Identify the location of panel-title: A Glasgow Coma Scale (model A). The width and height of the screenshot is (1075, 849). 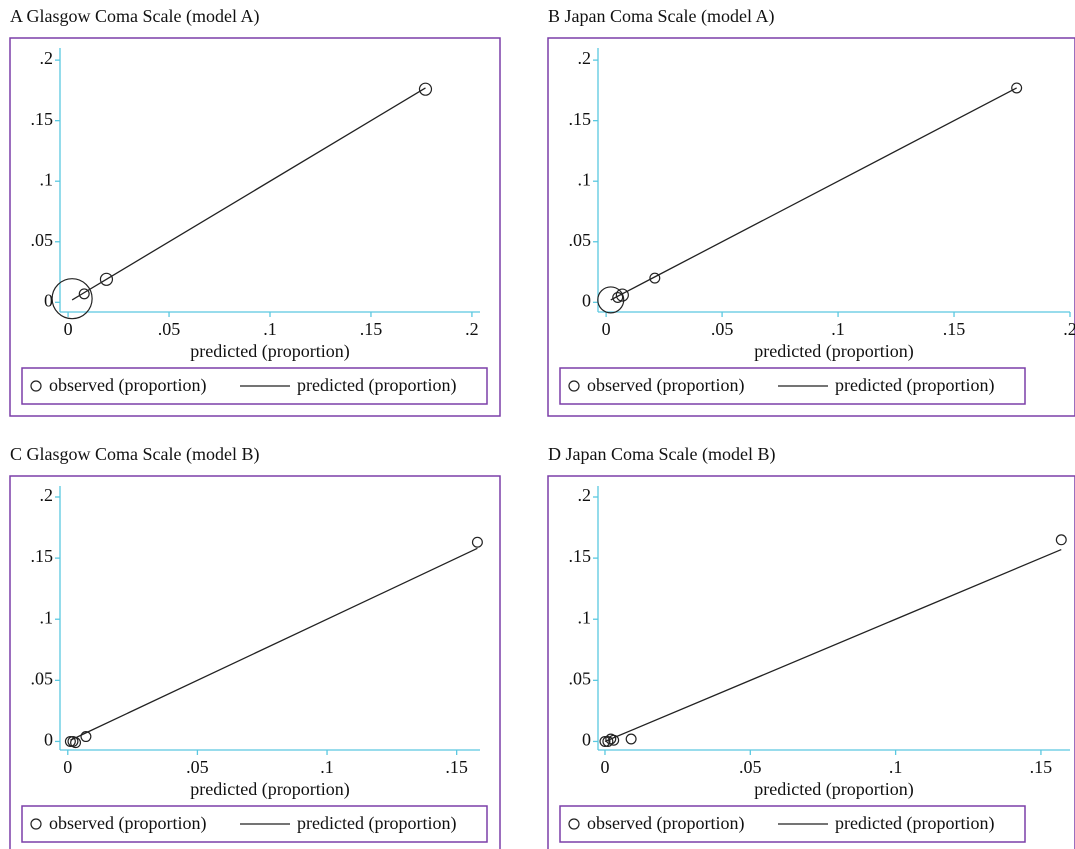
(134, 16).